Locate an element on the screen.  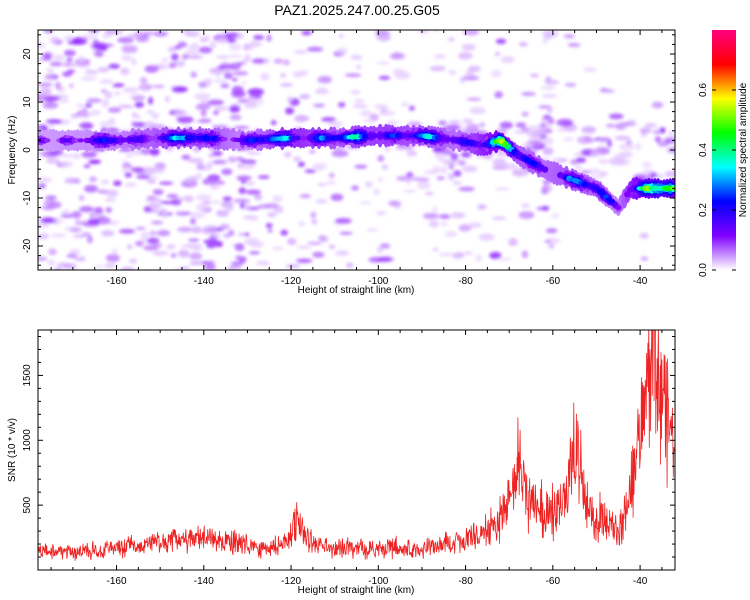
ridge-cell is located at coordinates (224, 139).